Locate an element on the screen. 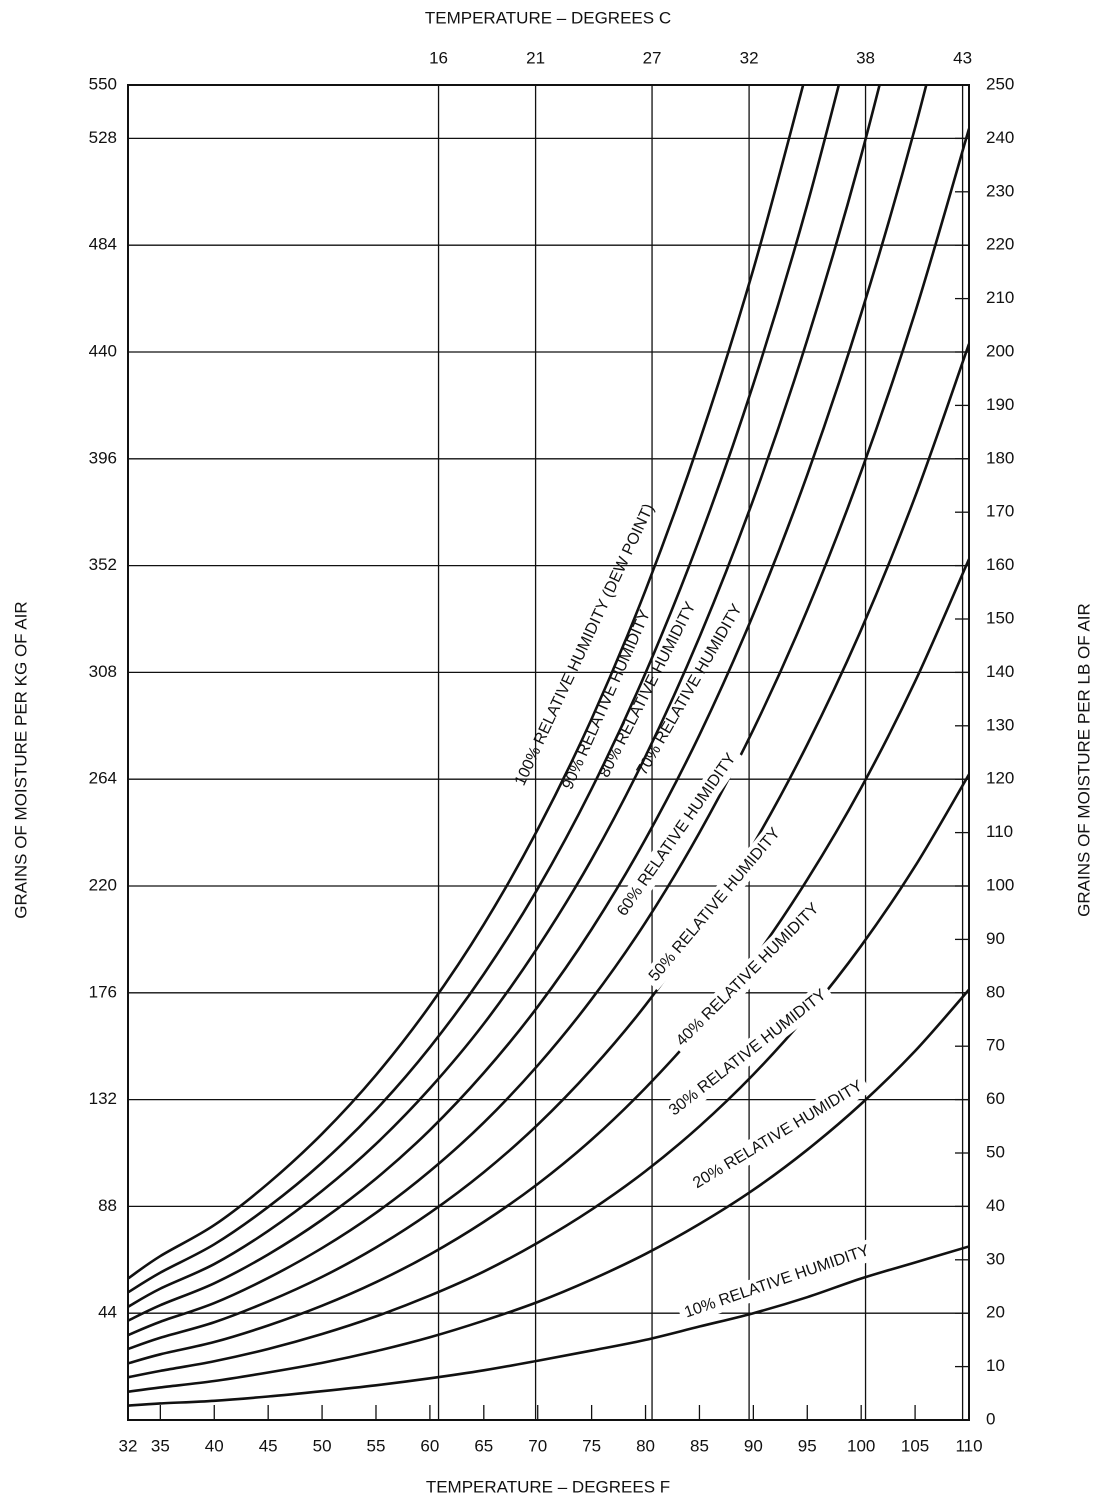  x-tick-label: 40 is located at coordinates (214, 1445).